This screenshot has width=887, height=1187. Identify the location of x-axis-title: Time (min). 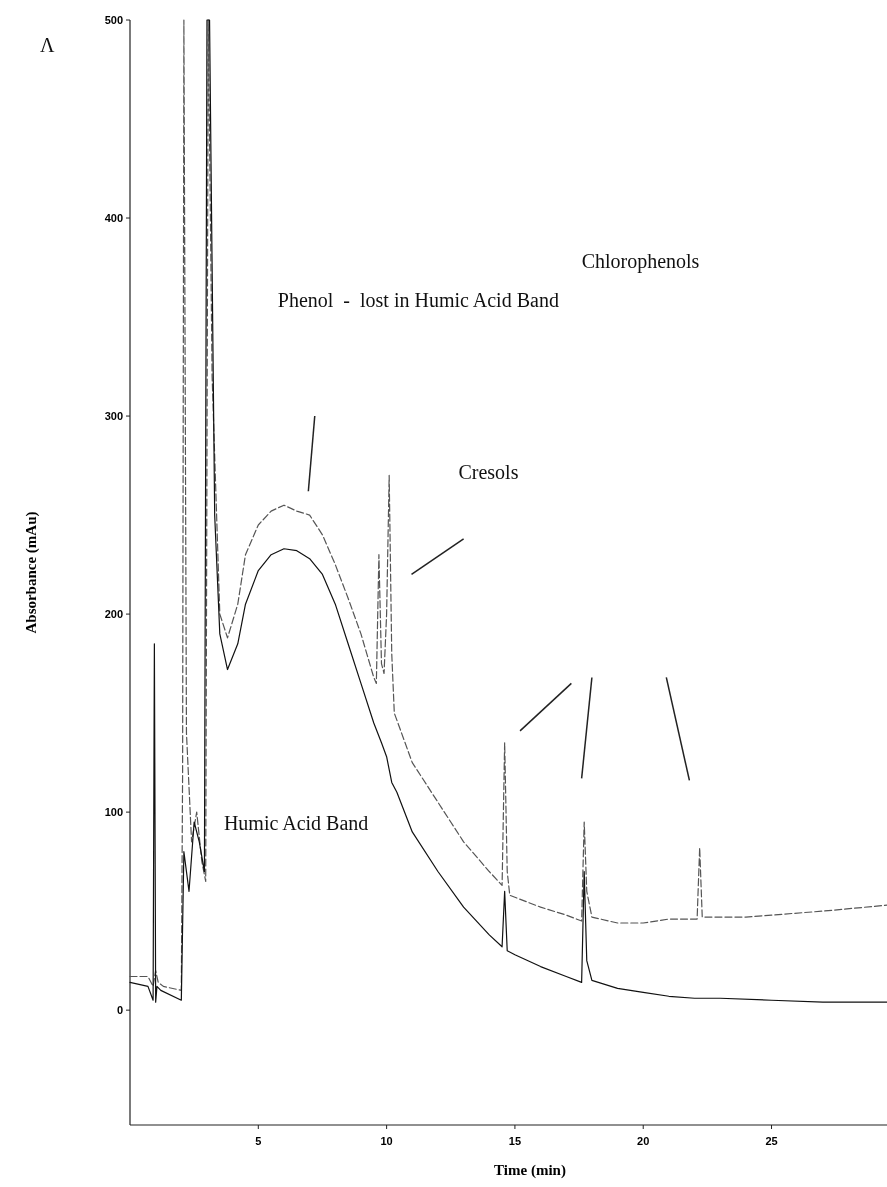
(530, 1170).